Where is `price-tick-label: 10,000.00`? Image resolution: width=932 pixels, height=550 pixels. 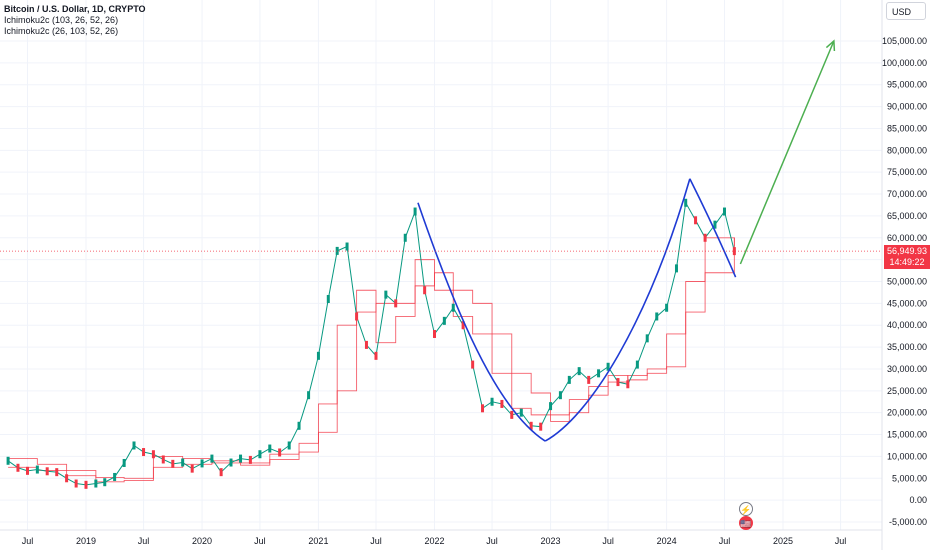 price-tick-label: 10,000.00 is located at coordinates (907, 456).